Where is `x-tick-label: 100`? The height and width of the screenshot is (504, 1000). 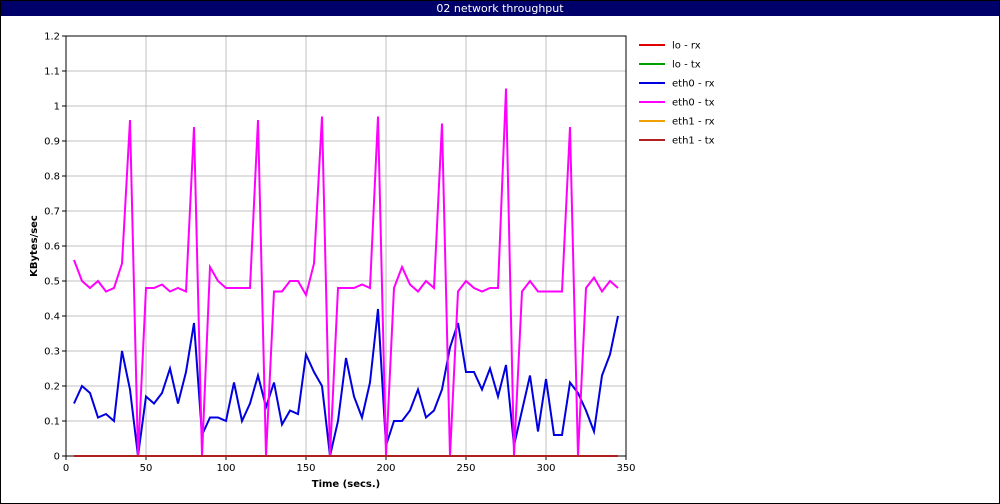
x-tick-label: 100 is located at coordinates (225, 468).